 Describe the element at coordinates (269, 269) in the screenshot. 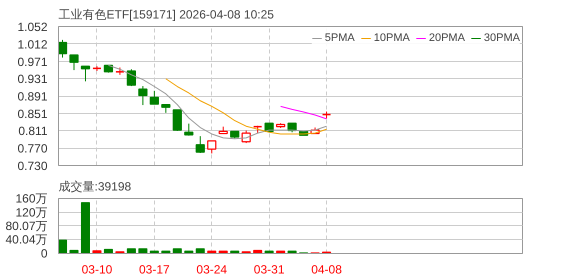

I see `x-tick-label: 03-31` at that location.